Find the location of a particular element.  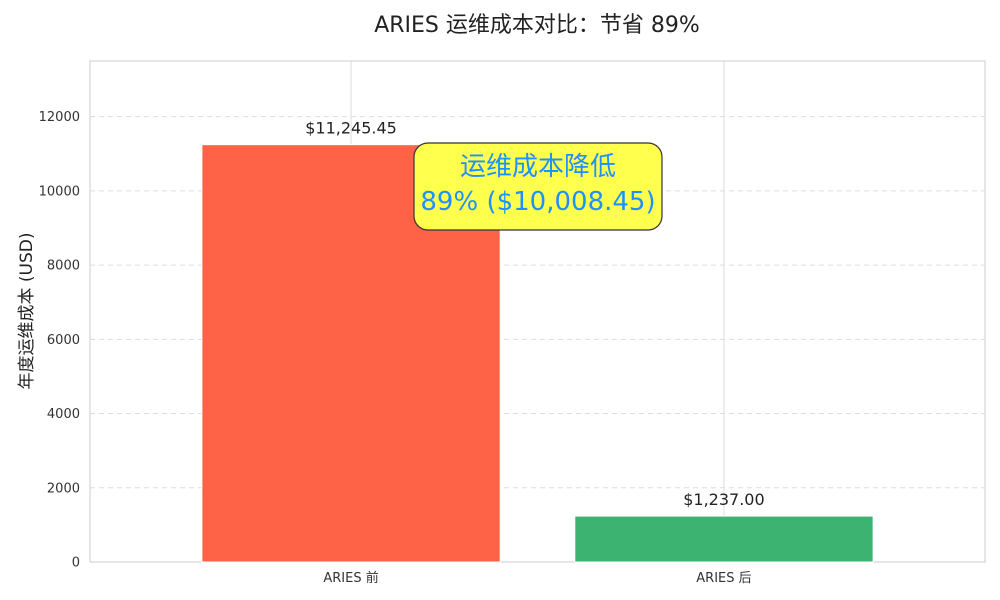

y-tick-label: 2000 is located at coordinates (63, 488).